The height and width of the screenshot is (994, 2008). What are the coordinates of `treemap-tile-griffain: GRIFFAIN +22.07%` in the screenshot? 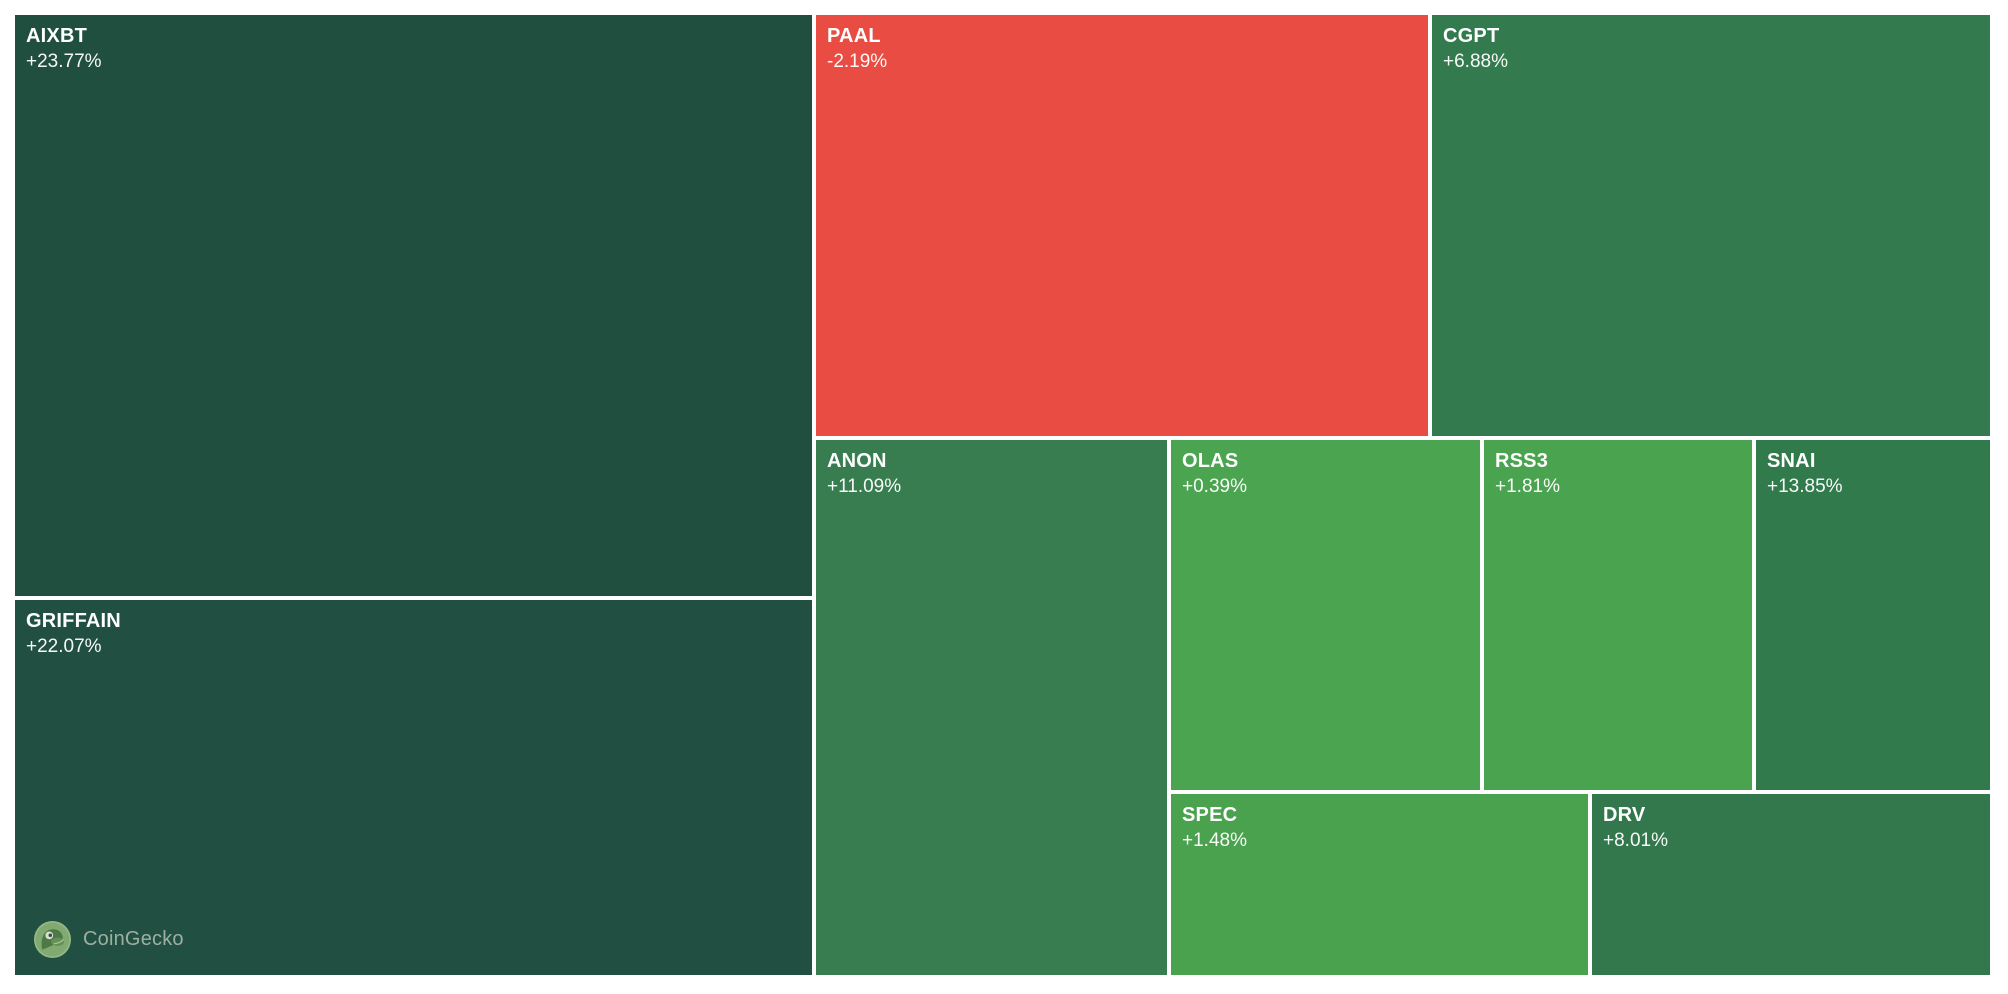 It's located at (413, 787).